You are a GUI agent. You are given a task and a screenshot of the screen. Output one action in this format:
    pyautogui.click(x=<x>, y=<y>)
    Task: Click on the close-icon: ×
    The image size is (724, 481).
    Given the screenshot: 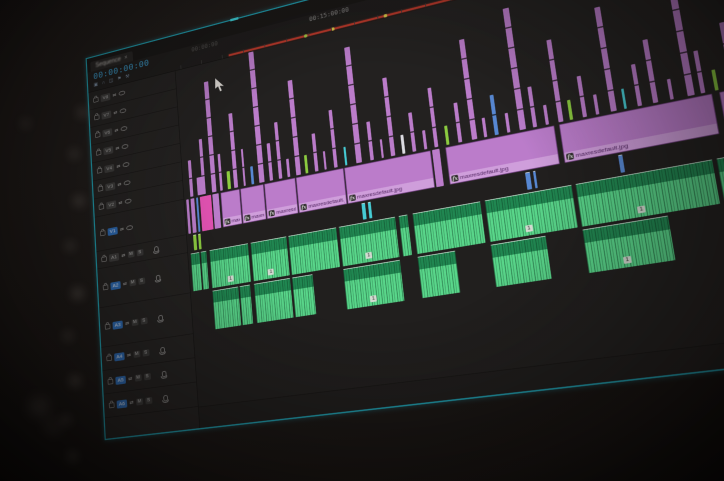 What is the action you would take?
    pyautogui.click(x=126, y=58)
    